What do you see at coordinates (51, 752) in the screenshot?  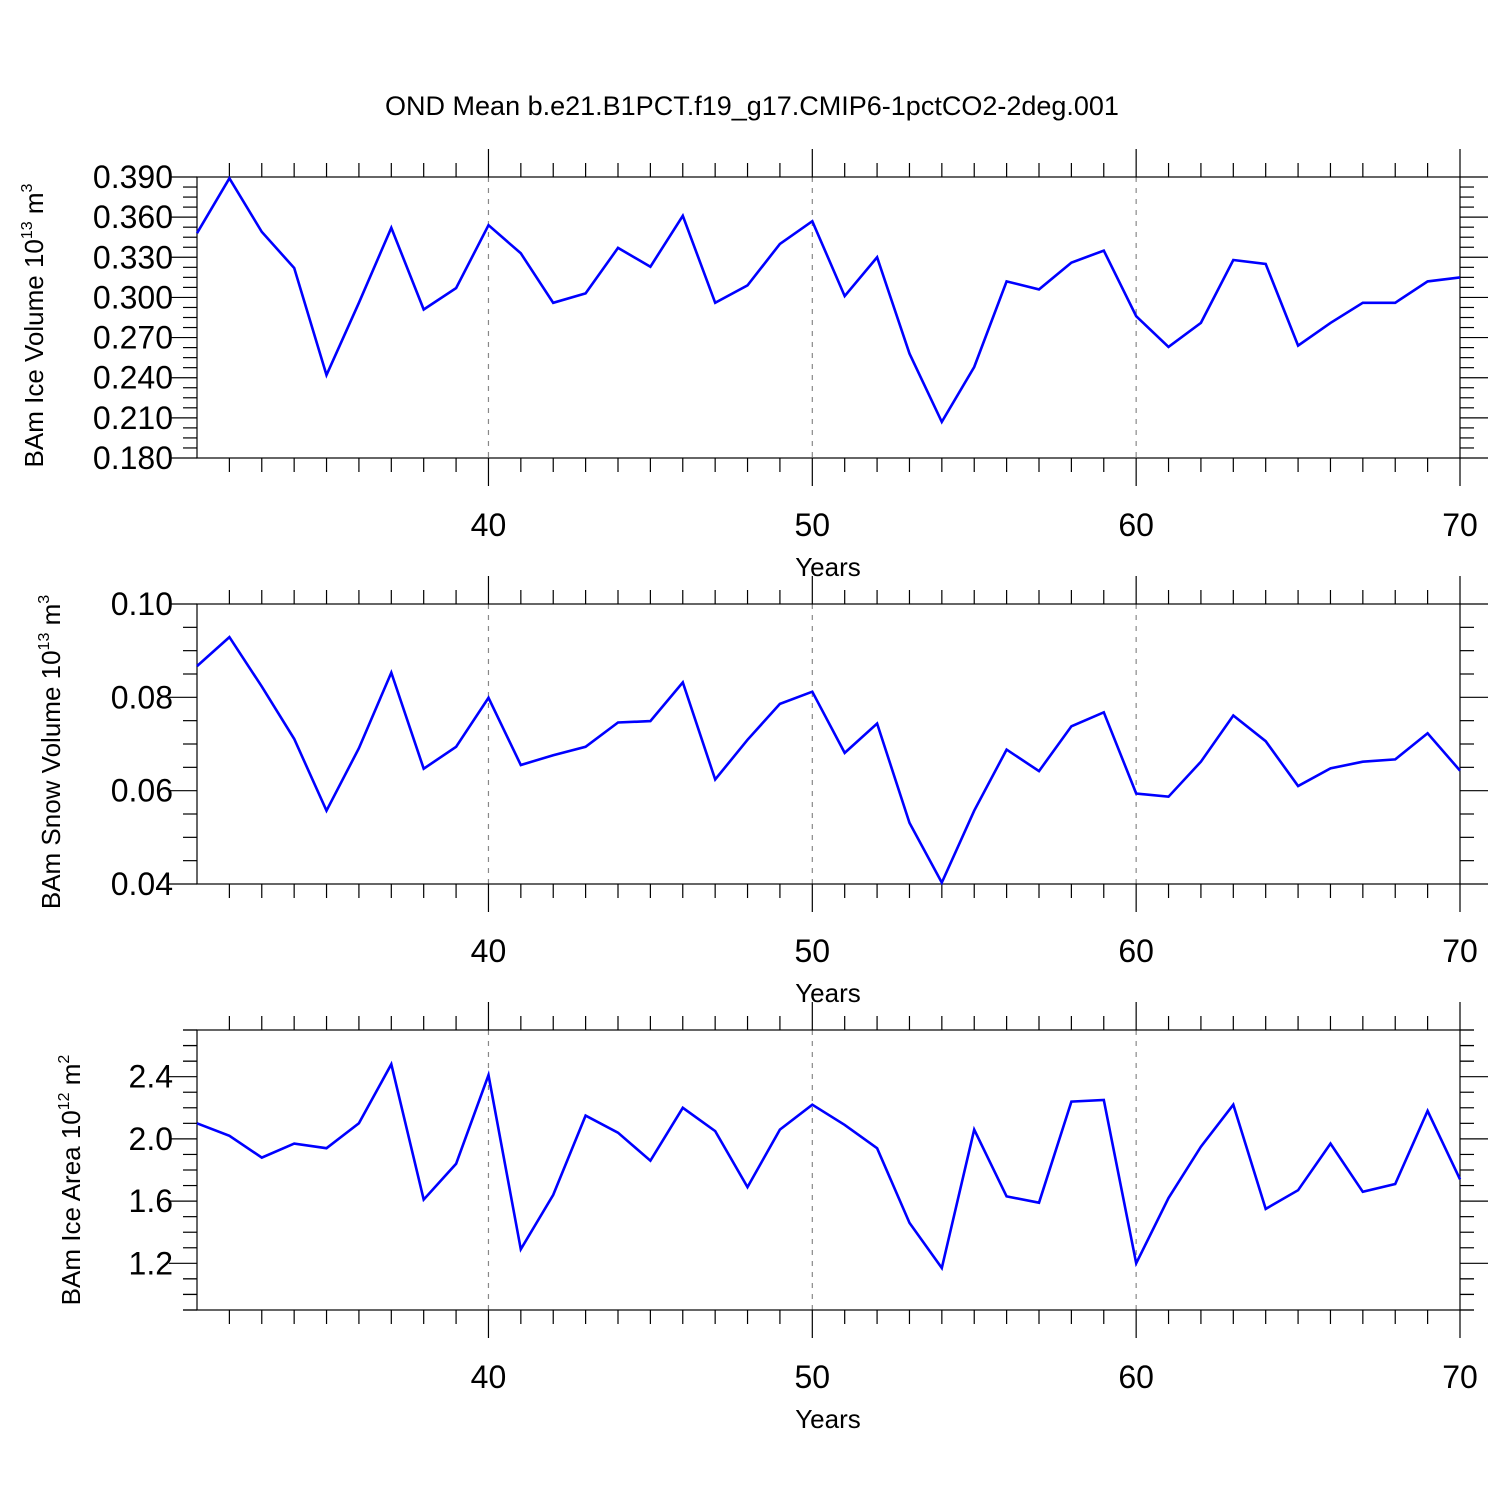 I see `y-axis-title: BAm Snow Volume 1013 m3` at bounding box center [51, 752].